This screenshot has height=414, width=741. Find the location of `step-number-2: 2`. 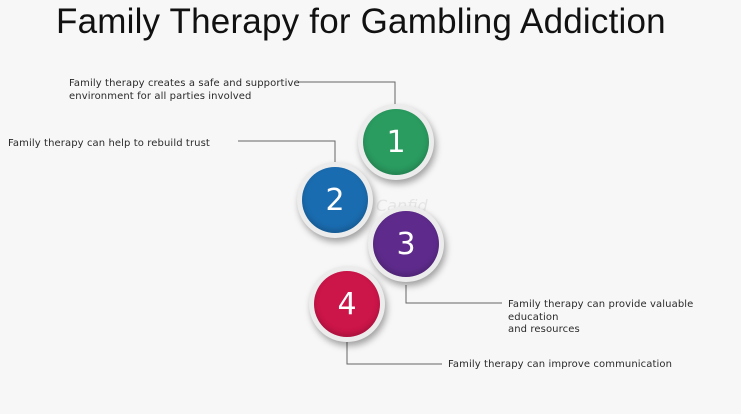

step-number-2: 2 is located at coordinates (335, 200).